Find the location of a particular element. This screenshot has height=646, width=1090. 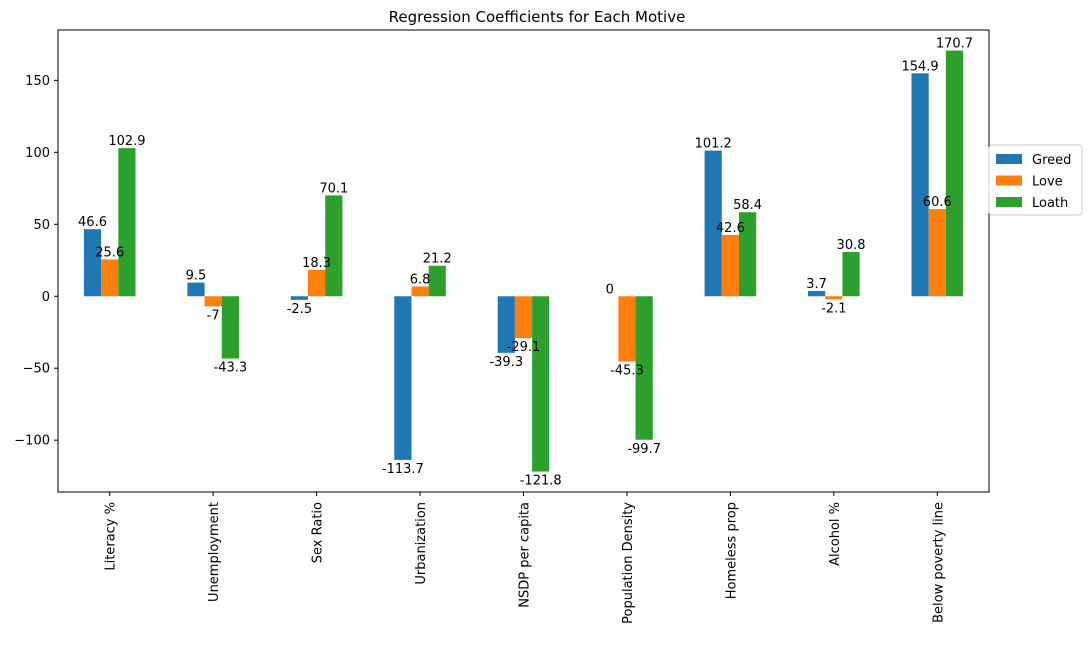

value-label-loath-6: 58.4 is located at coordinates (747, 205).